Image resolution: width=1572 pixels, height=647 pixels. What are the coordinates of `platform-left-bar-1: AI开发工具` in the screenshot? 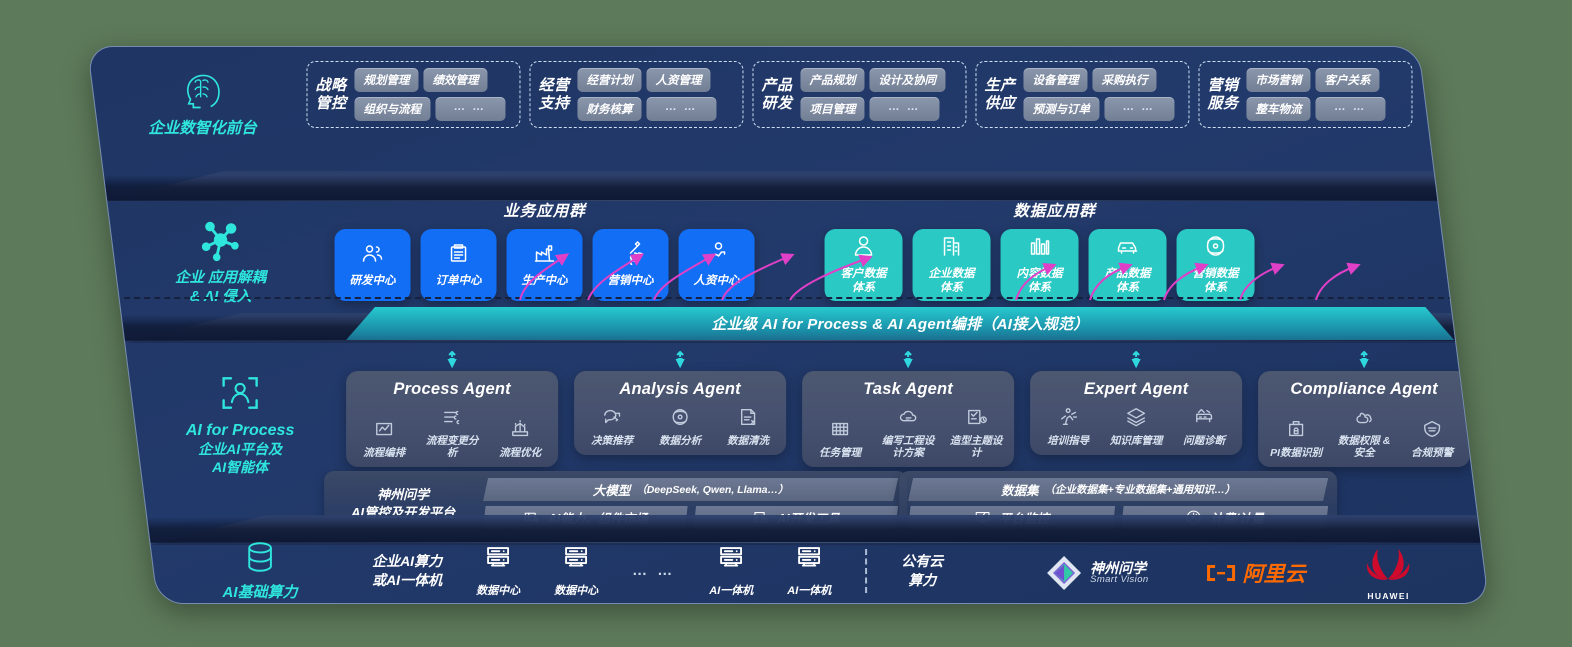 It's located at (796, 517).